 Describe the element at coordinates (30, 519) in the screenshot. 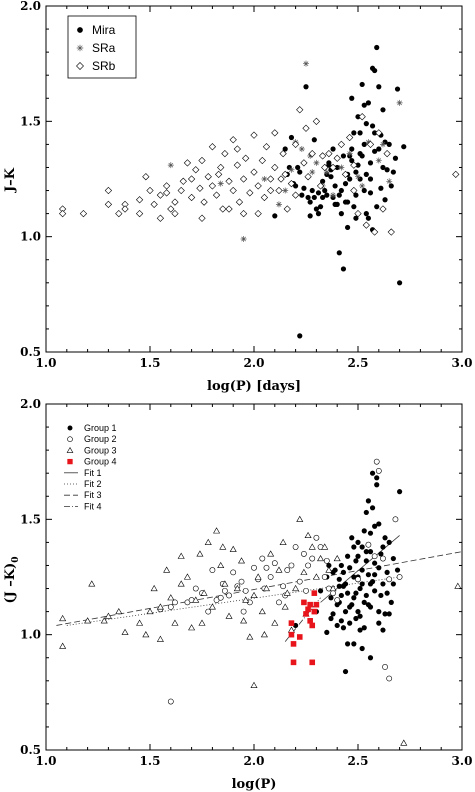

I see `y-tick-label: 1.5` at that location.